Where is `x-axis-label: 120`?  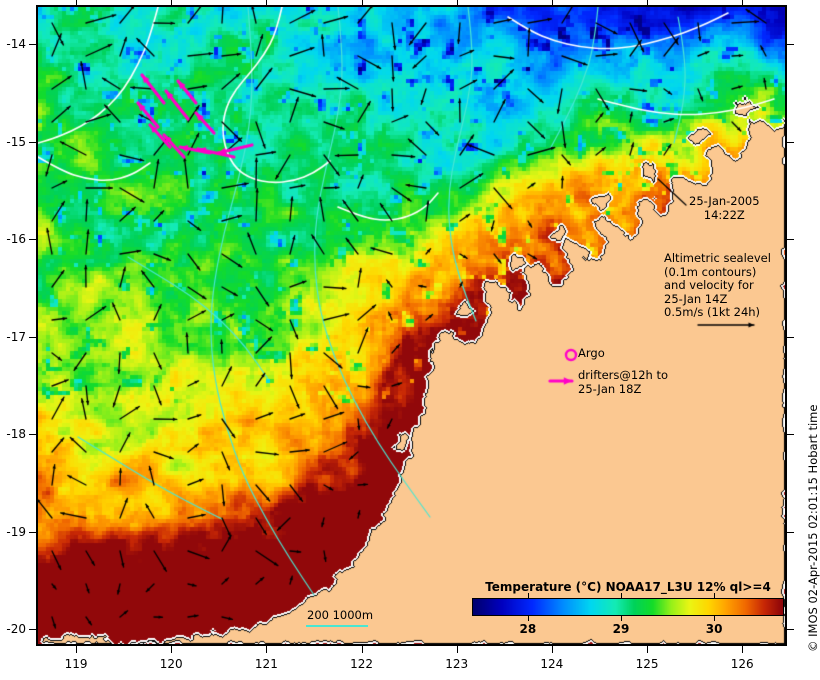
x-axis-label: 120 is located at coordinates (171, 664).